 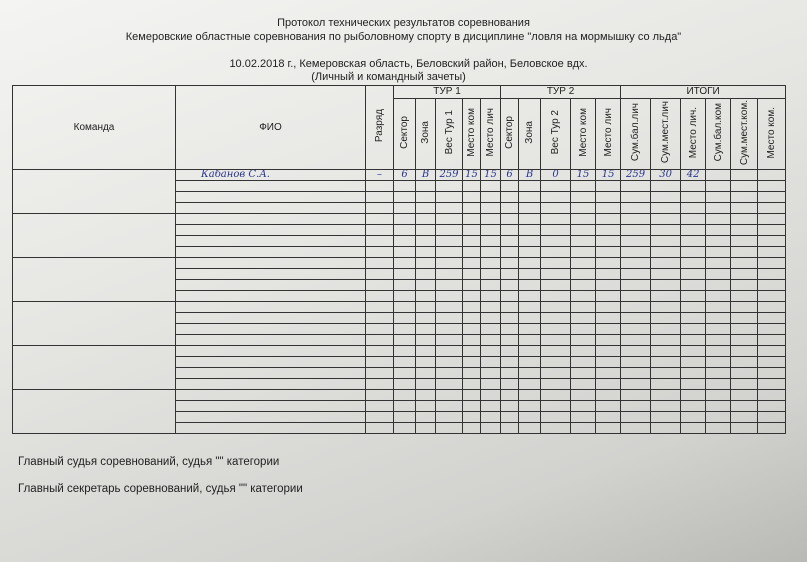 What do you see at coordinates (379, 175) in the screenshot?
I see `rank-cell: –` at bounding box center [379, 175].